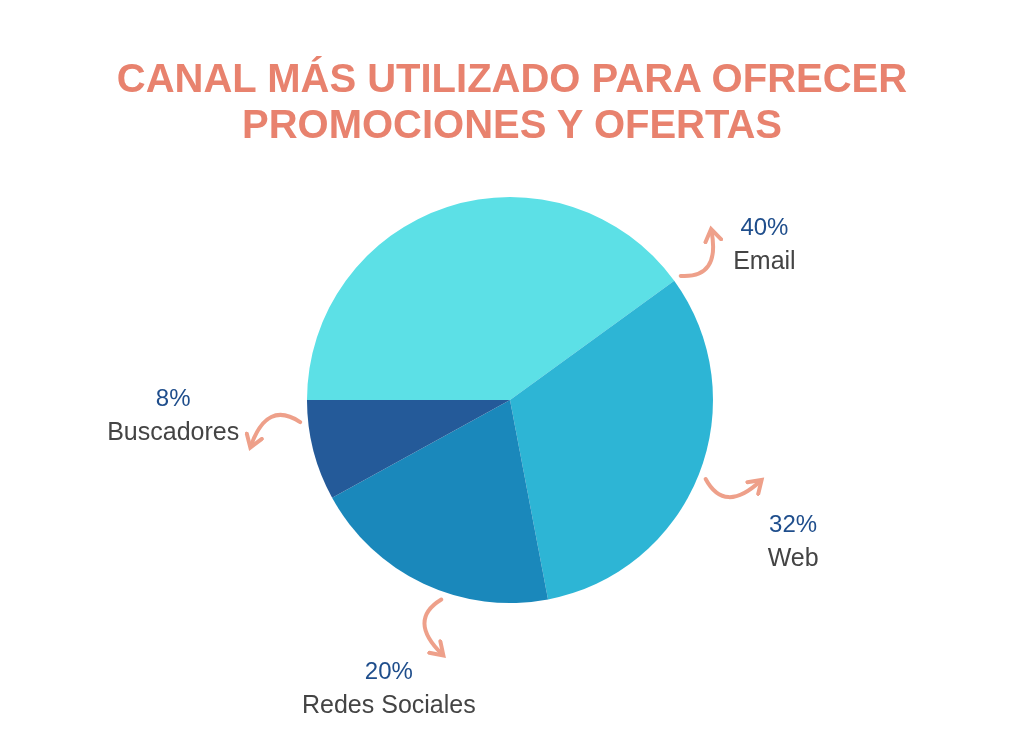 The width and height of the screenshot is (1024, 743). I want to click on slice-label: Email, so click(764, 260).